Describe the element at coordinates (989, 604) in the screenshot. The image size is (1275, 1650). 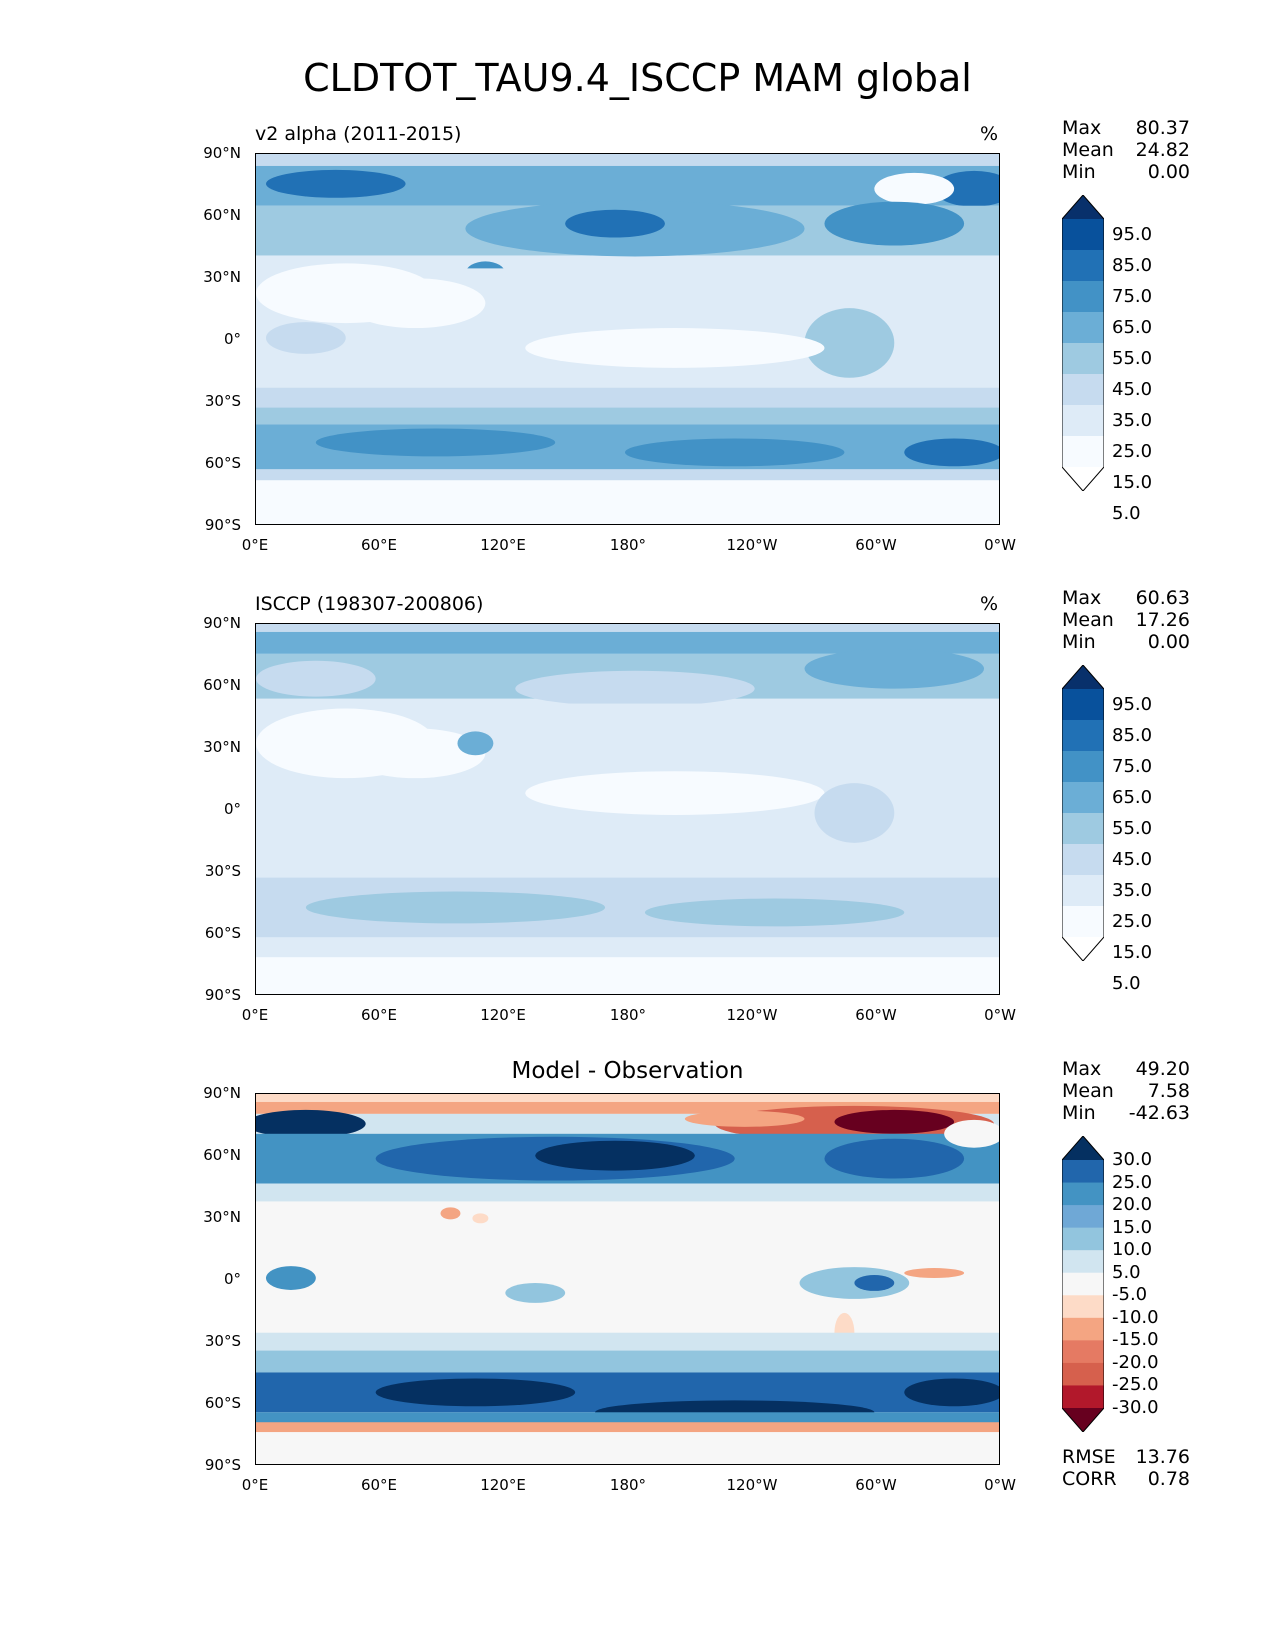
I see `units-label: %` at that location.